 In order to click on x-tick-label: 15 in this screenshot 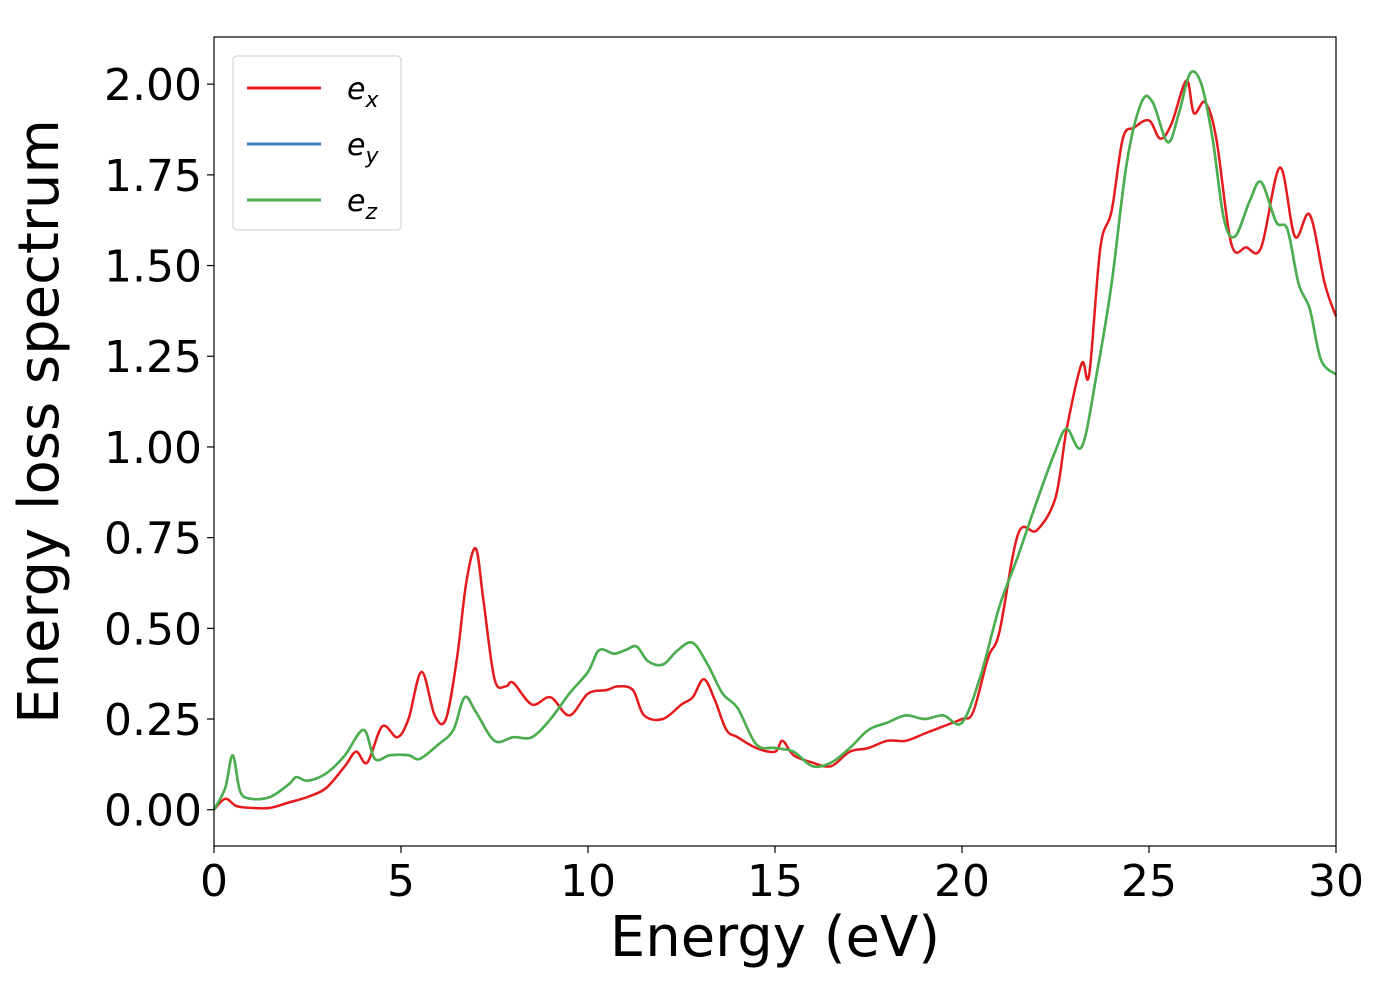, I will do `click(775, 881)`.